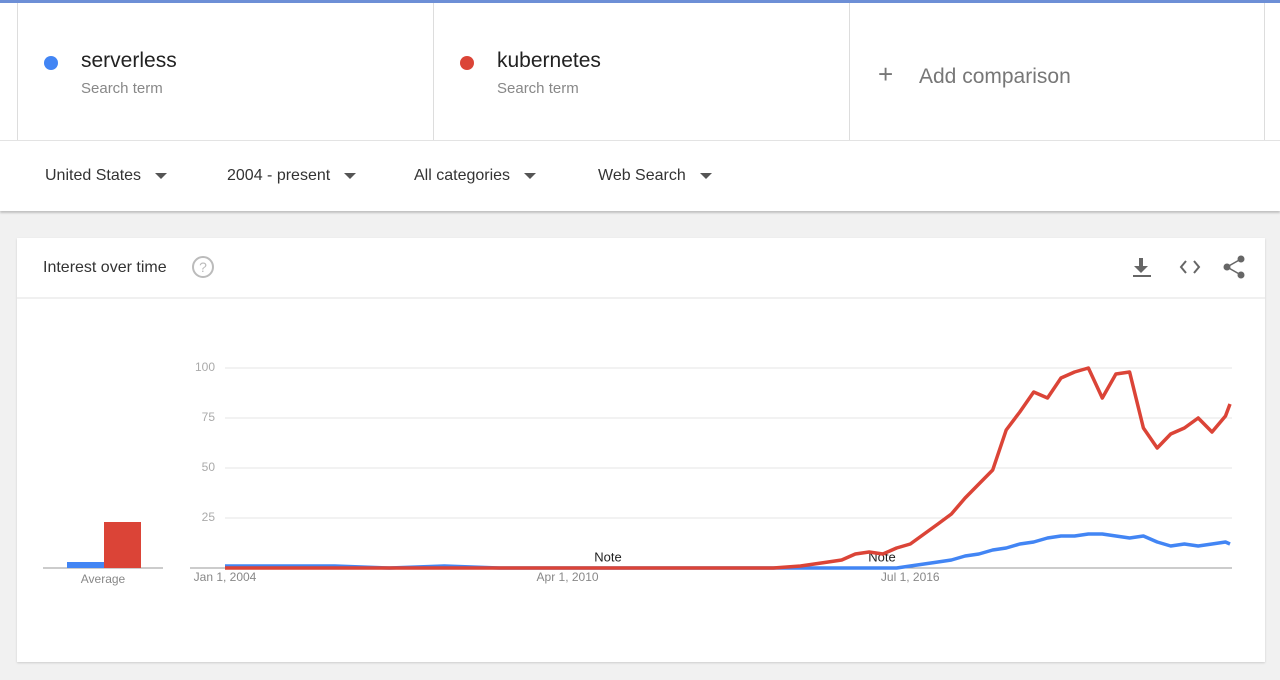  Describe the element at coordinates (1190, 267) in the screenshot. I see `embed-icon` at that location.